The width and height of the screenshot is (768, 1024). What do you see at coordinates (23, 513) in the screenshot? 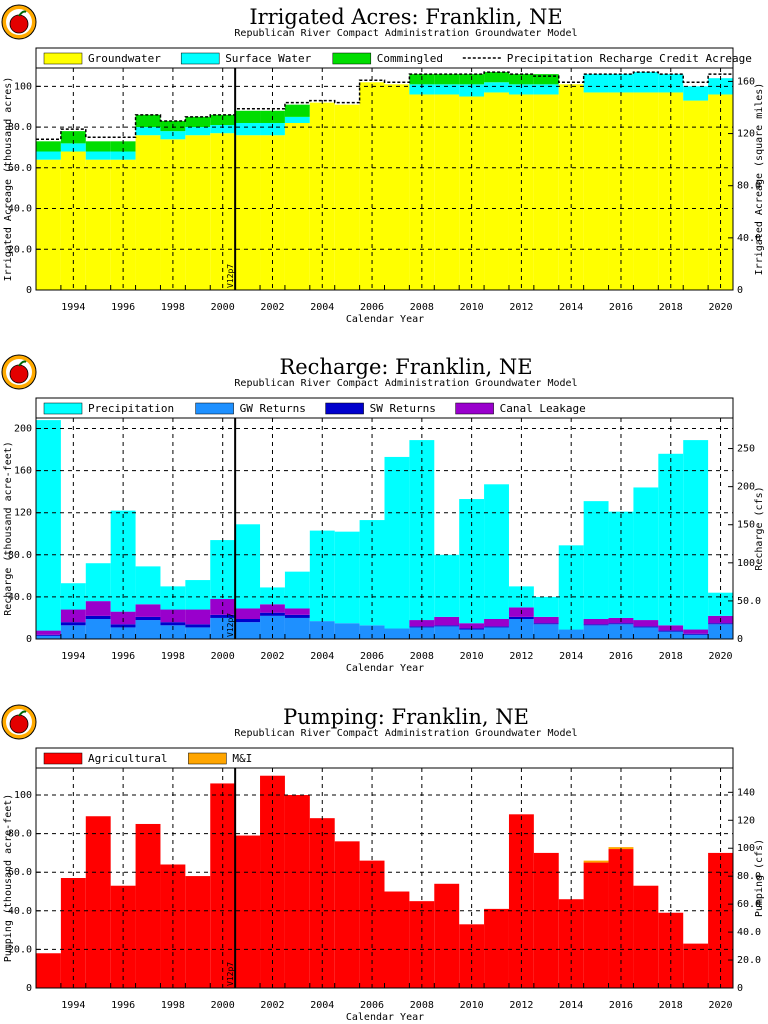
I see `tick-label-y-left: 120` at bounding box center [23, 513].